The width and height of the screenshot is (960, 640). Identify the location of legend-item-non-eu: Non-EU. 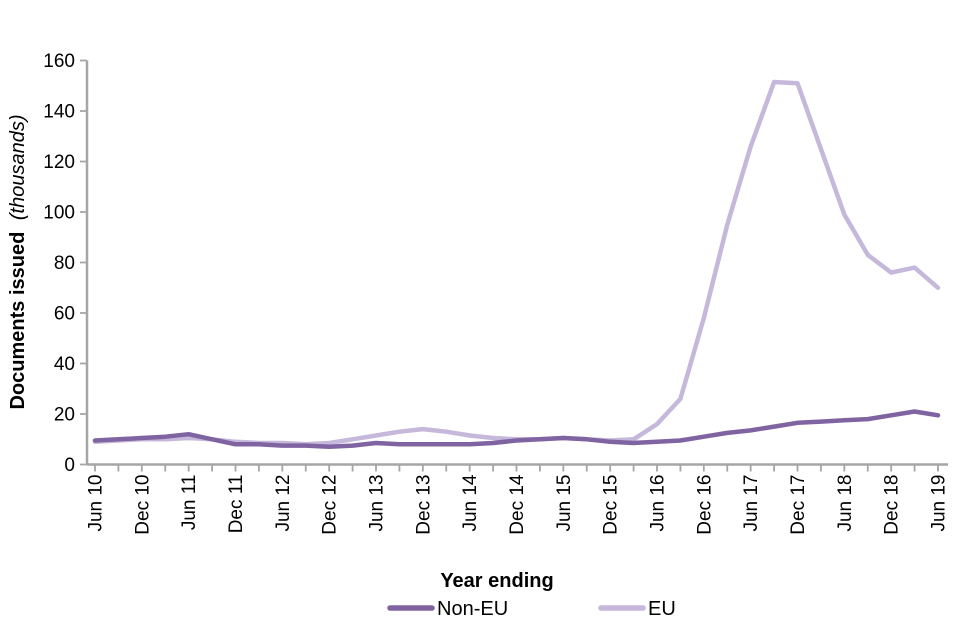
(447, 609).